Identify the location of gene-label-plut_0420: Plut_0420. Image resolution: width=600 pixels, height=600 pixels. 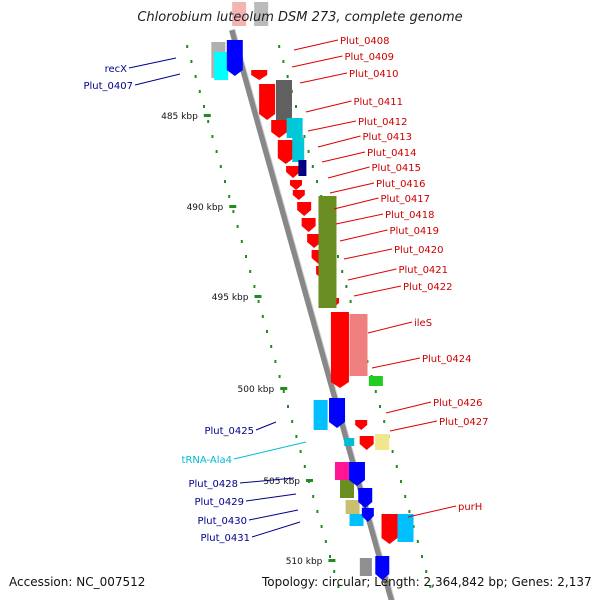
(419, 250).